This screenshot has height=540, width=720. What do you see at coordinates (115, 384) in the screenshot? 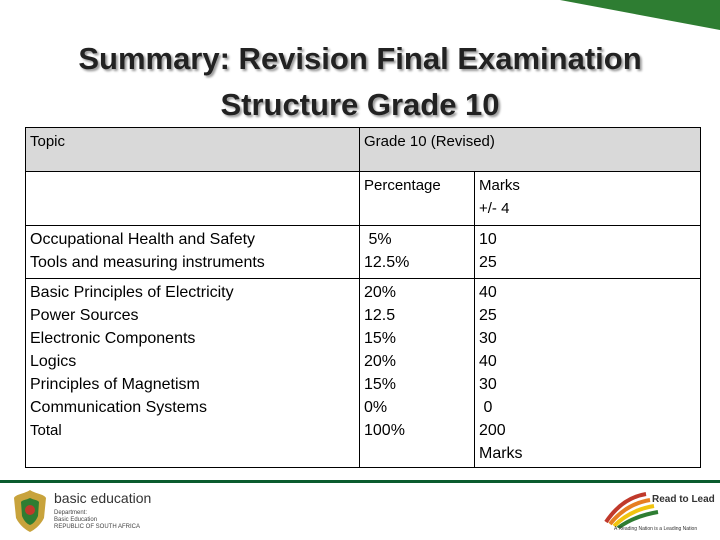
I see `topic-item: Principles of Magnetism` at bounding box center [115, 384].